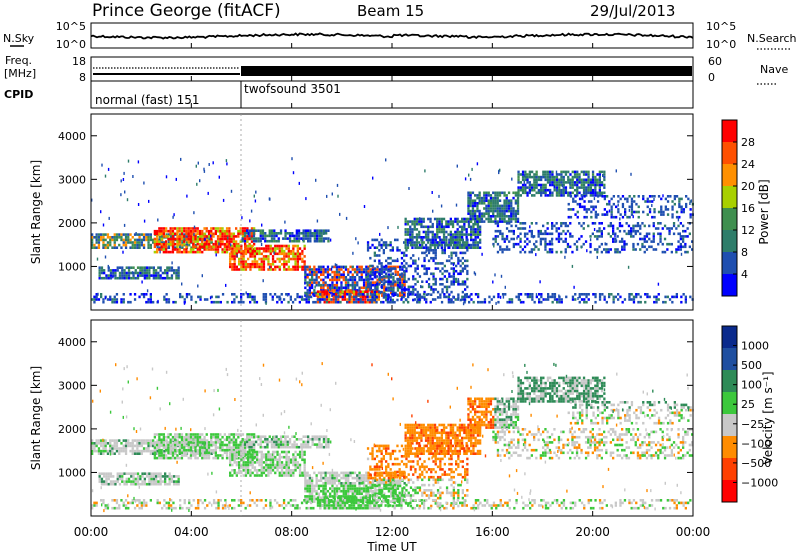  Describe the element at coordinates (72, 266) in the screenshot. I see `y-tick-label: 1000` at that location.